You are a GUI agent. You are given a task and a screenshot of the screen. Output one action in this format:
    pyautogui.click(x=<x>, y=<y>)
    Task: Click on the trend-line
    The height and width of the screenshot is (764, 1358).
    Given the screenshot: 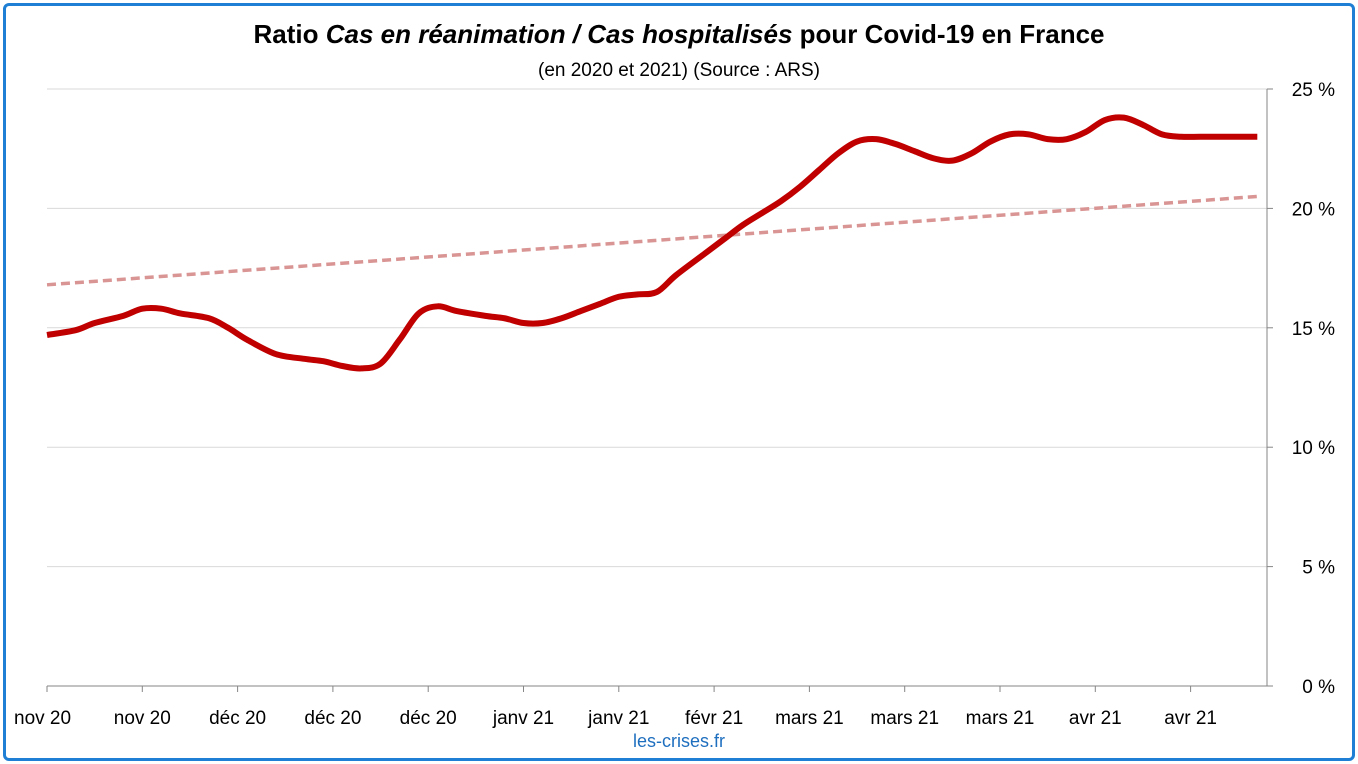 What is the action you would take?
    pyautogui.click(x=652, y=240)
    